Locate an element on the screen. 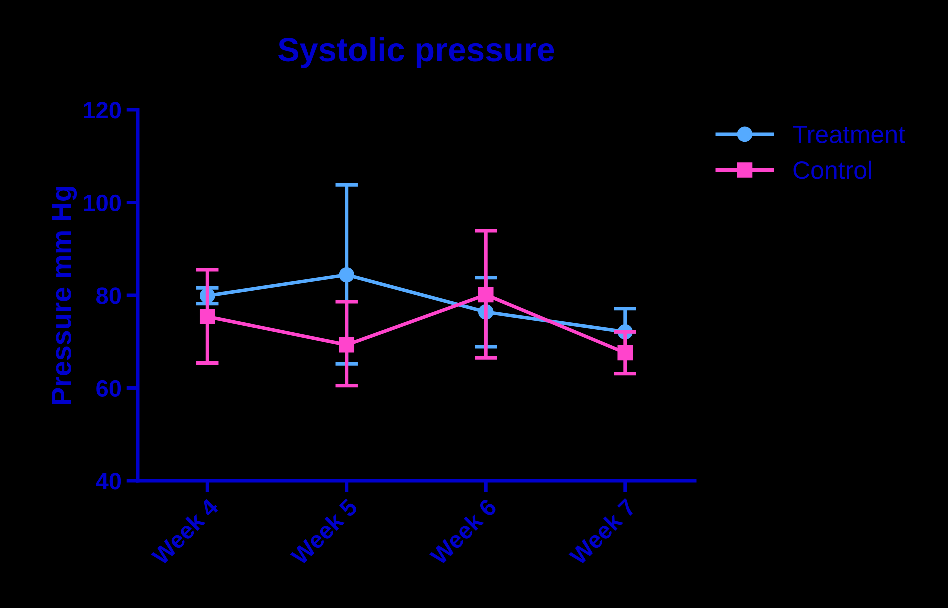 The image size is (948, 608). y-tick-label: 120 is located at coordinates (103, 110).